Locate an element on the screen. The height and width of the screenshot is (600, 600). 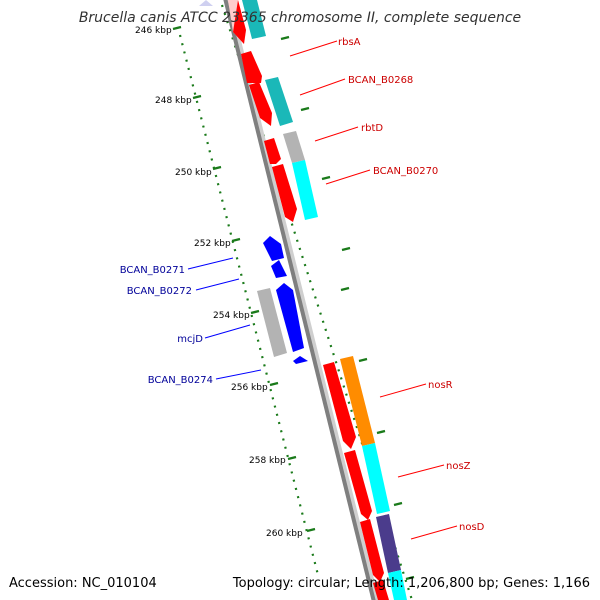
gene-label-nosD: nosD is located at coordinates (472, 527).